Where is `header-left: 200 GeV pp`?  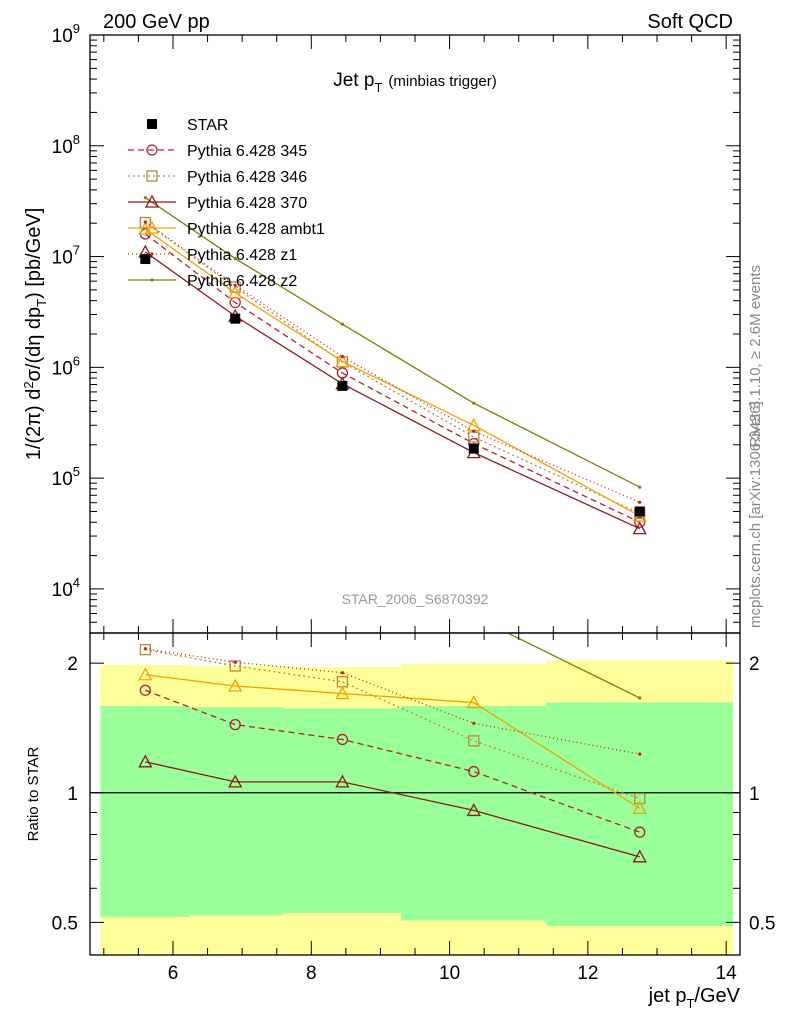 header-left: 200 GeV pp is located at coordinates (156, 22).